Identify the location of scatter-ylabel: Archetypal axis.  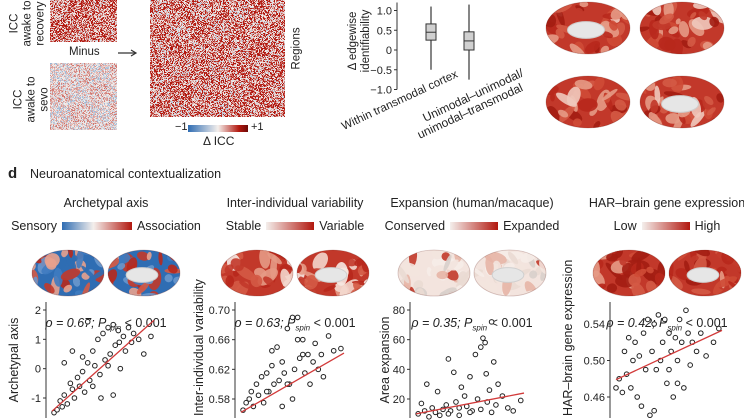
(14, 360).